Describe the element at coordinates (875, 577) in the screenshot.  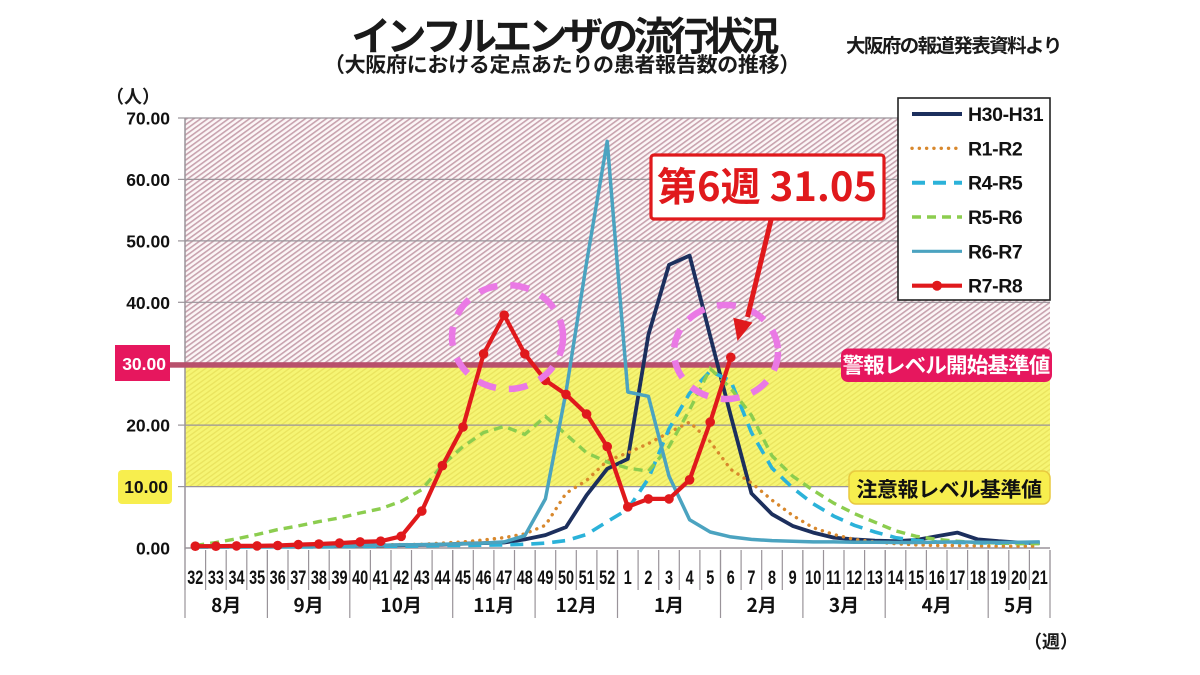
I see `svg-text: 13` at that location.